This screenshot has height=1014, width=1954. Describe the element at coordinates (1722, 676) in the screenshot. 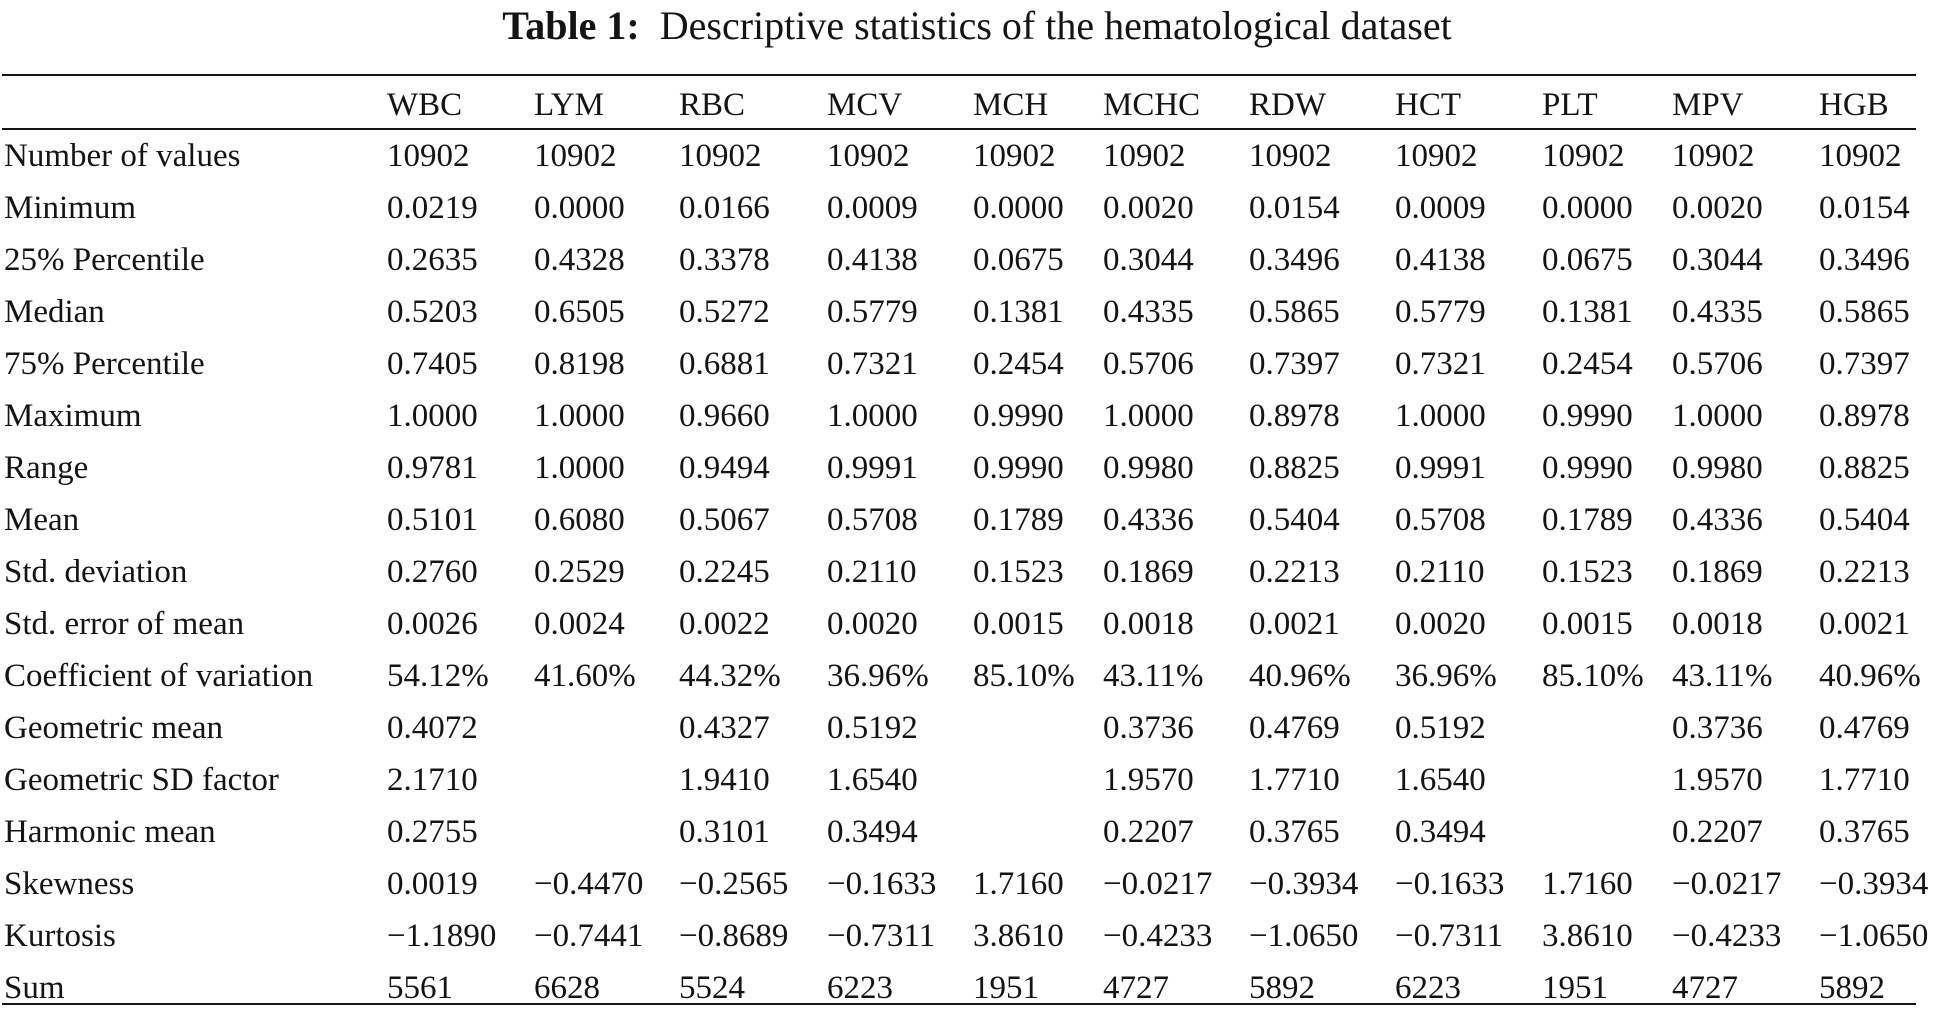

I see `table-cell: 43.11%` at that location.